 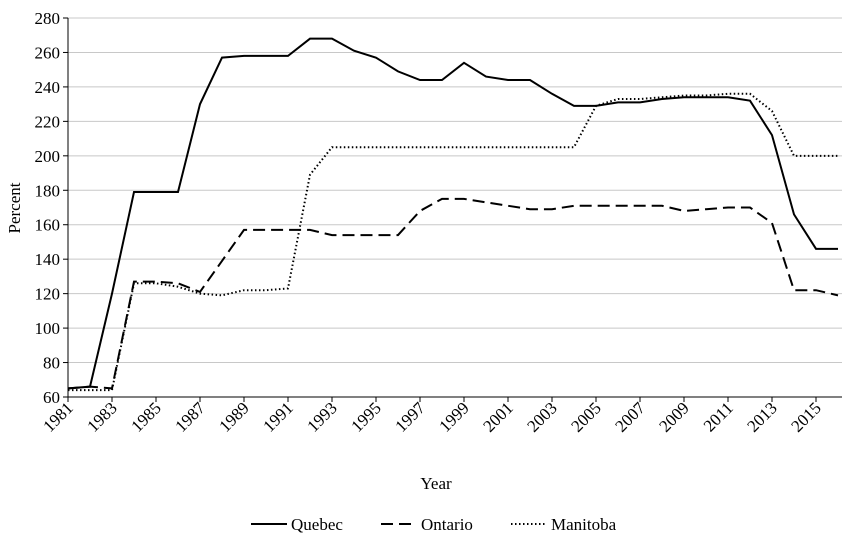 What do you see at coordinates (14, 207) in the screenshot?
I see `y-axis-label: Percent` at bounding box center [14, 207].